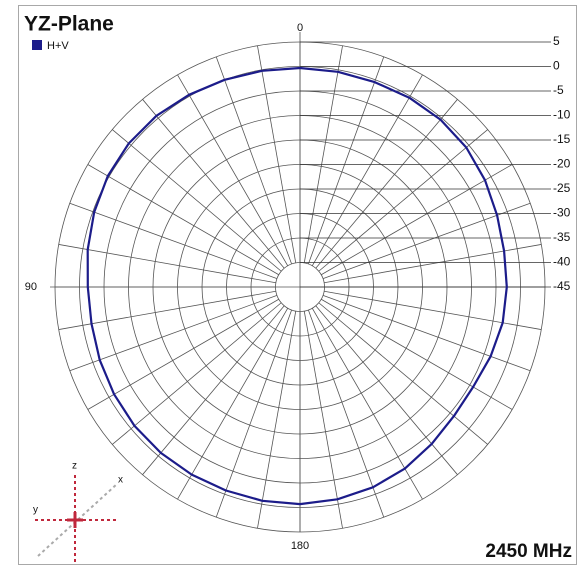  Describe the element at coordinates (562, 213) in the screenshot. I see `r-tick-label: -30` at that location.